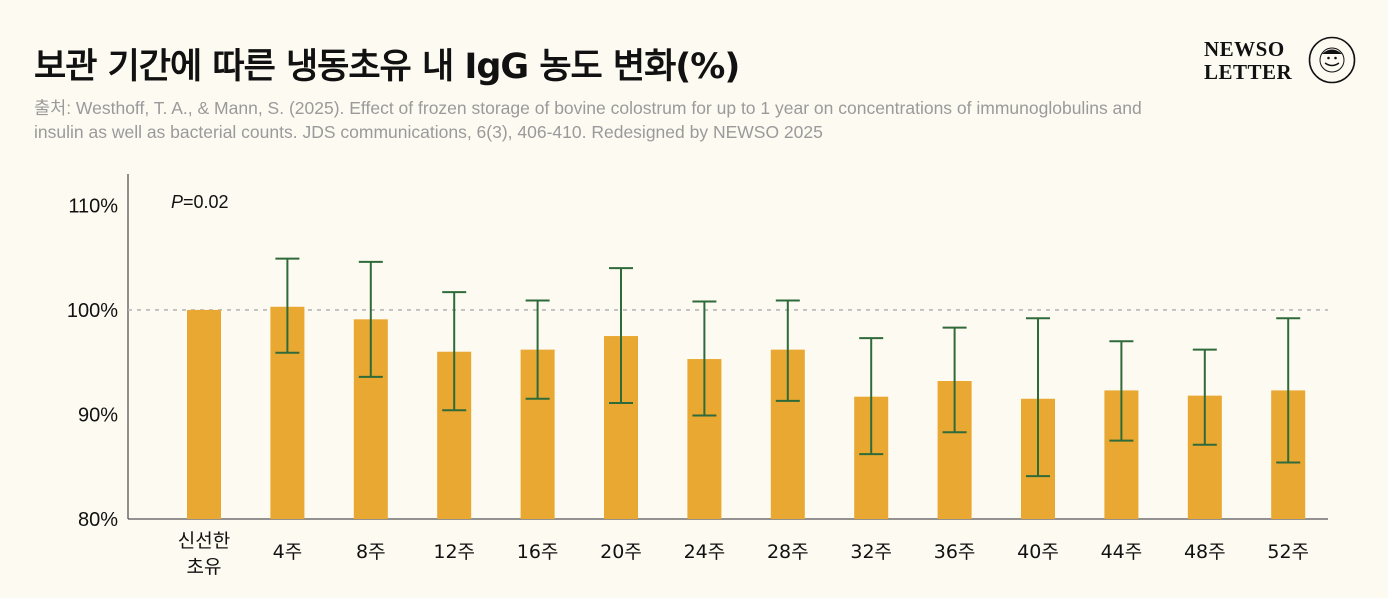 This screenshot has width=1388, height=598. What do you see at coordinates (206, 202) in the screenshot?
I see `p-value-number: =0.02` at bounding box center [206, 202].